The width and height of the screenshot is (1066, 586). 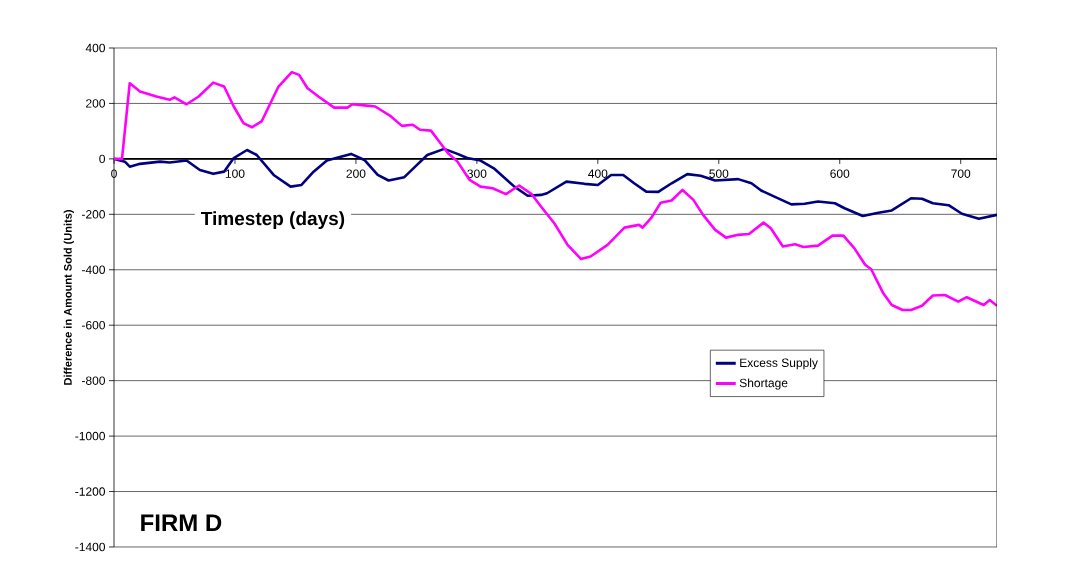 I want to click on x-tick-label: 100, so click(x=235, y=173).